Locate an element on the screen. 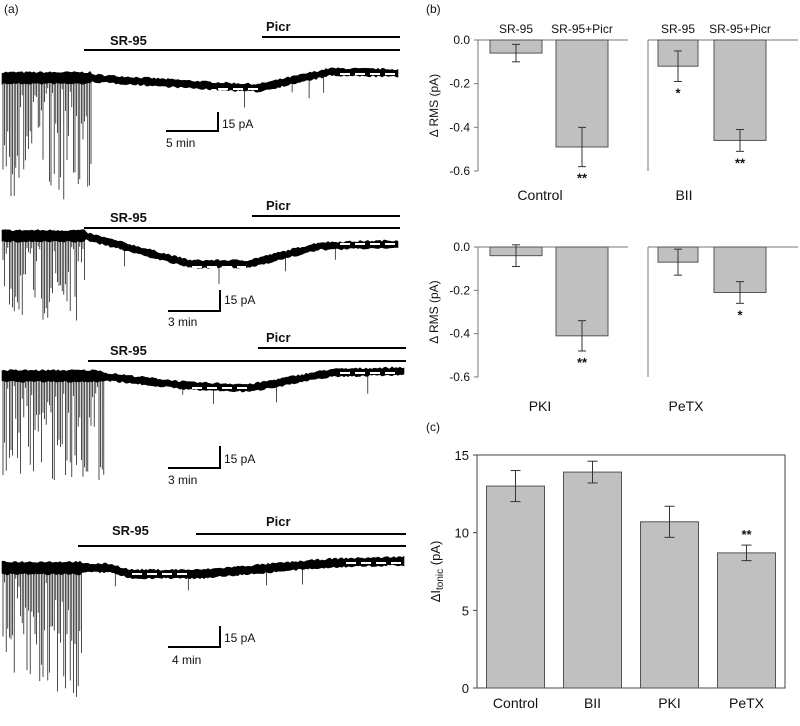  rms-chart-bii: * SR-95 ** SR-95+Picr BII is located at coordinates (722, 112).